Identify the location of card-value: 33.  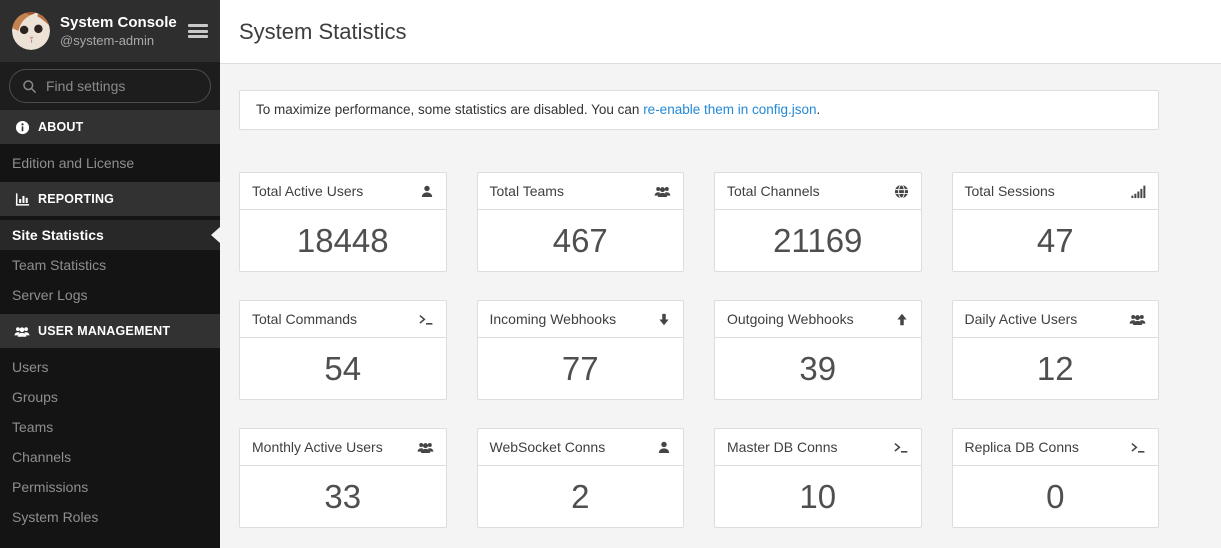
(343, 496).